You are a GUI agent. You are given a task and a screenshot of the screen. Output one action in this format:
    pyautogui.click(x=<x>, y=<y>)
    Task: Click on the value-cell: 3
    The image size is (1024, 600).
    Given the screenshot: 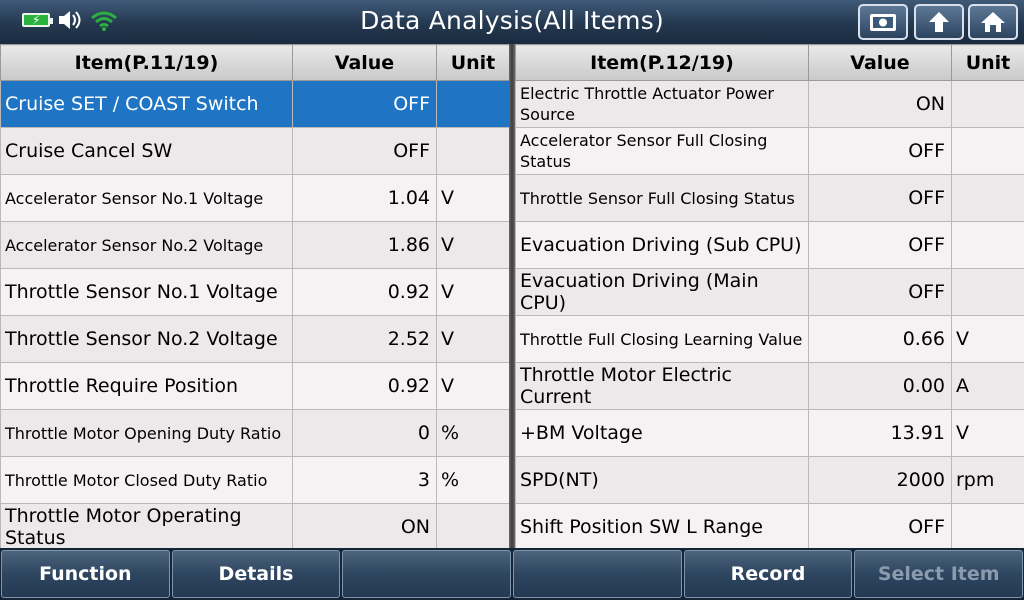 What is the action you would take?
    pyautogui.click(x=364, y=480)
    